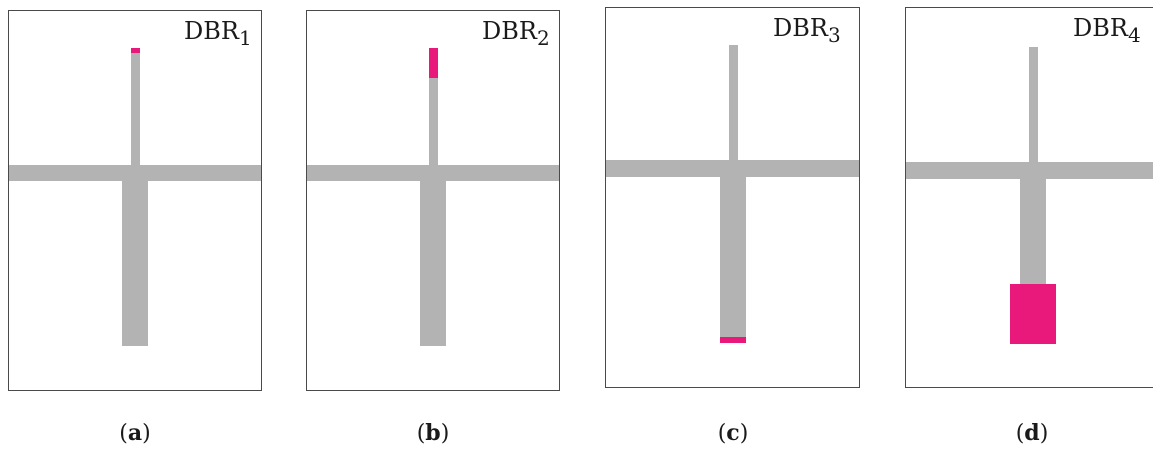 This screenshot has height=450, width=1153. What do you see at coordinates (433, 121) in the screenshot?
I see `panel-b-top-stub` at bounding box center [433, 121].